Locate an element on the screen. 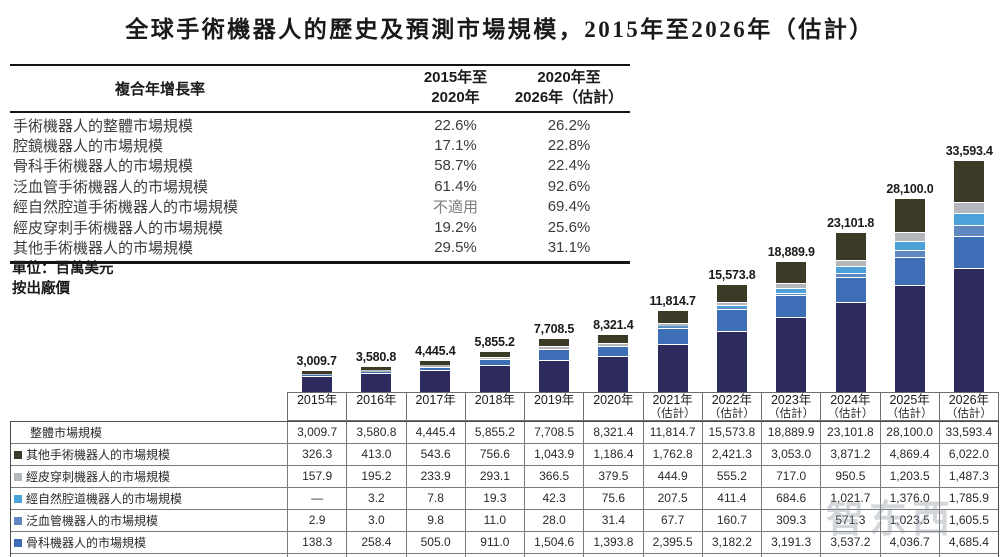 This screenshot has width=1000, height=557. year-cell: 2021年 （估計） is located at coordinates (673, 406).